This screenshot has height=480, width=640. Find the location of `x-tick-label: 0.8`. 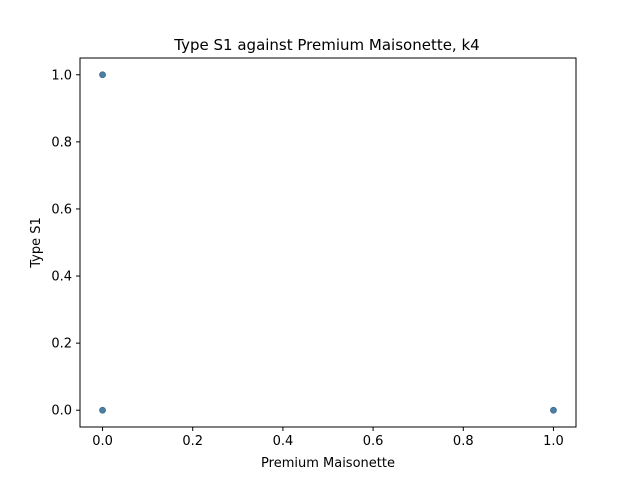

x-tick-label: 0.8 is located at coordinates (463, 441).